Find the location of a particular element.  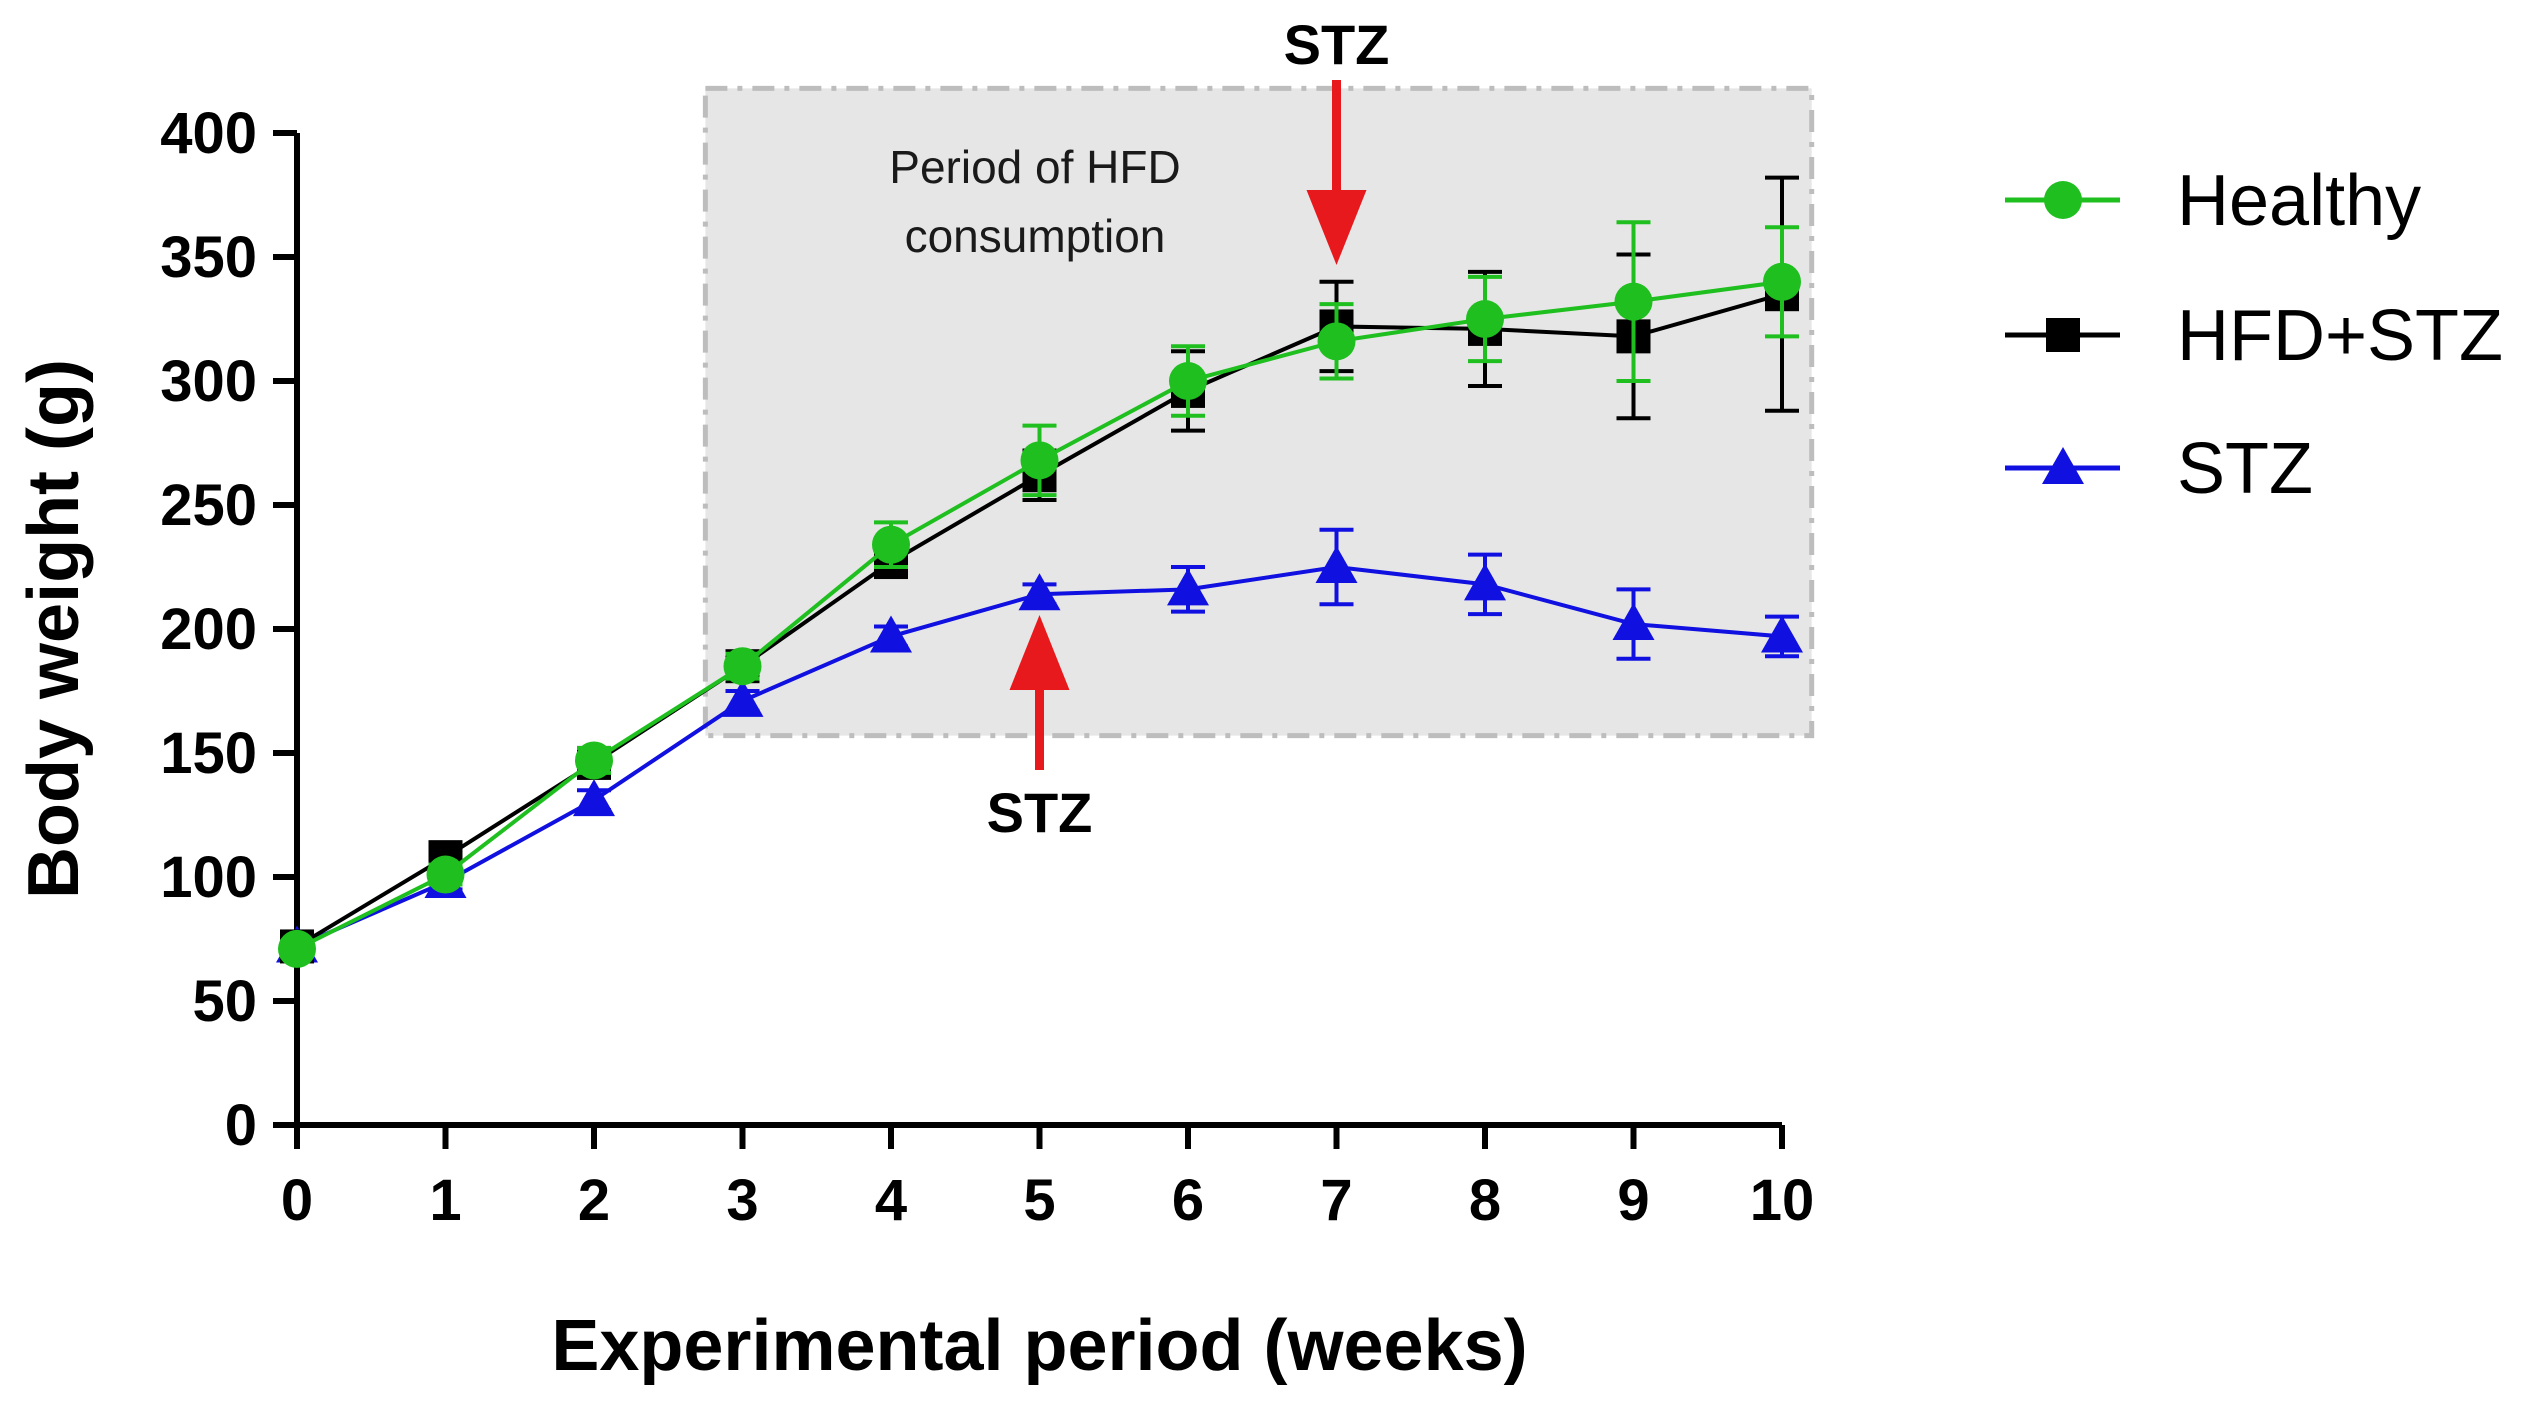

x-tick-label: 3 is located at coordinates (742, 1200).